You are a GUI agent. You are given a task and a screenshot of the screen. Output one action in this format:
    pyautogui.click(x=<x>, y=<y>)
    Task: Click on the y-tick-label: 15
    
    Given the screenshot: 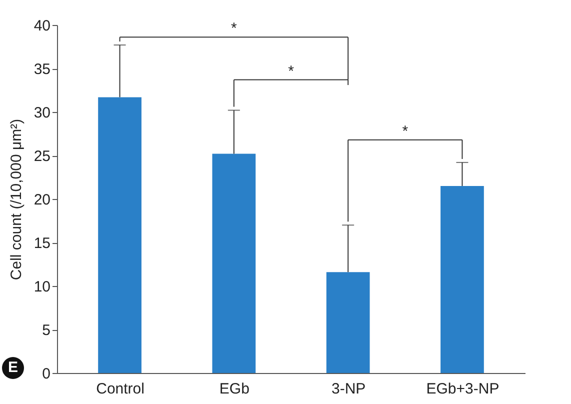 What is the action you would take?
    pyautogui.click(x=42, y=243)
    